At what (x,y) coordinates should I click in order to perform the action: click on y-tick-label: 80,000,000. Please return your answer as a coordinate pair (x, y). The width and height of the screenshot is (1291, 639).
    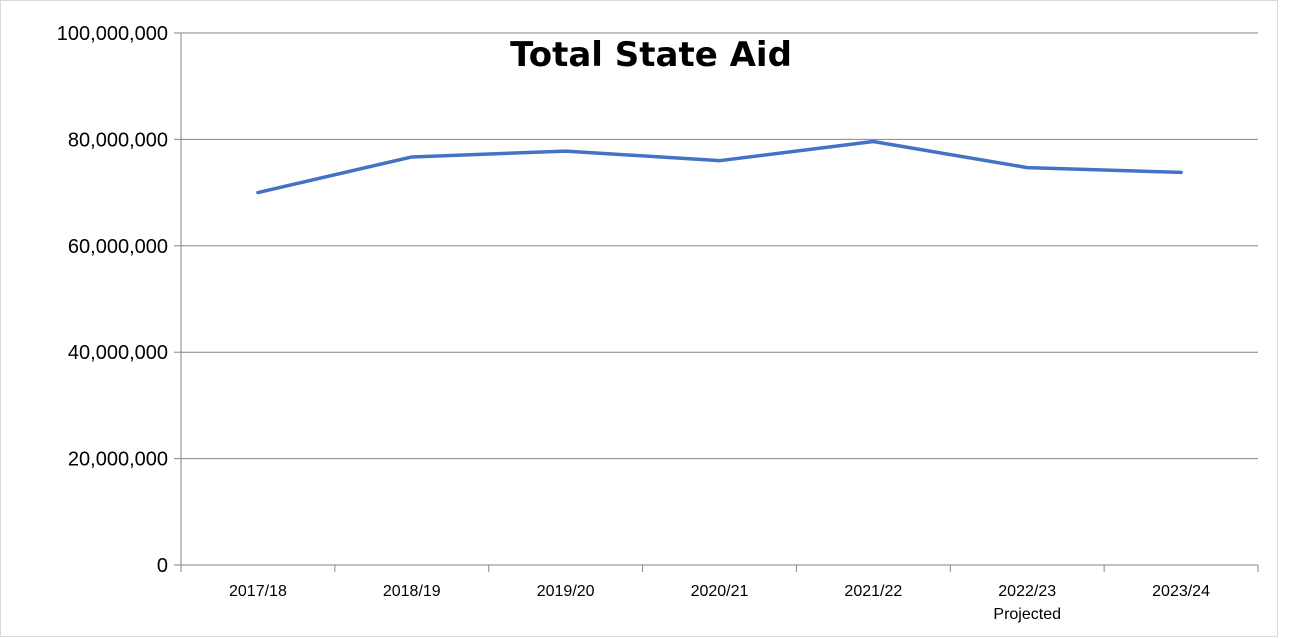
    Looking at the image, I should click on (118, 140).